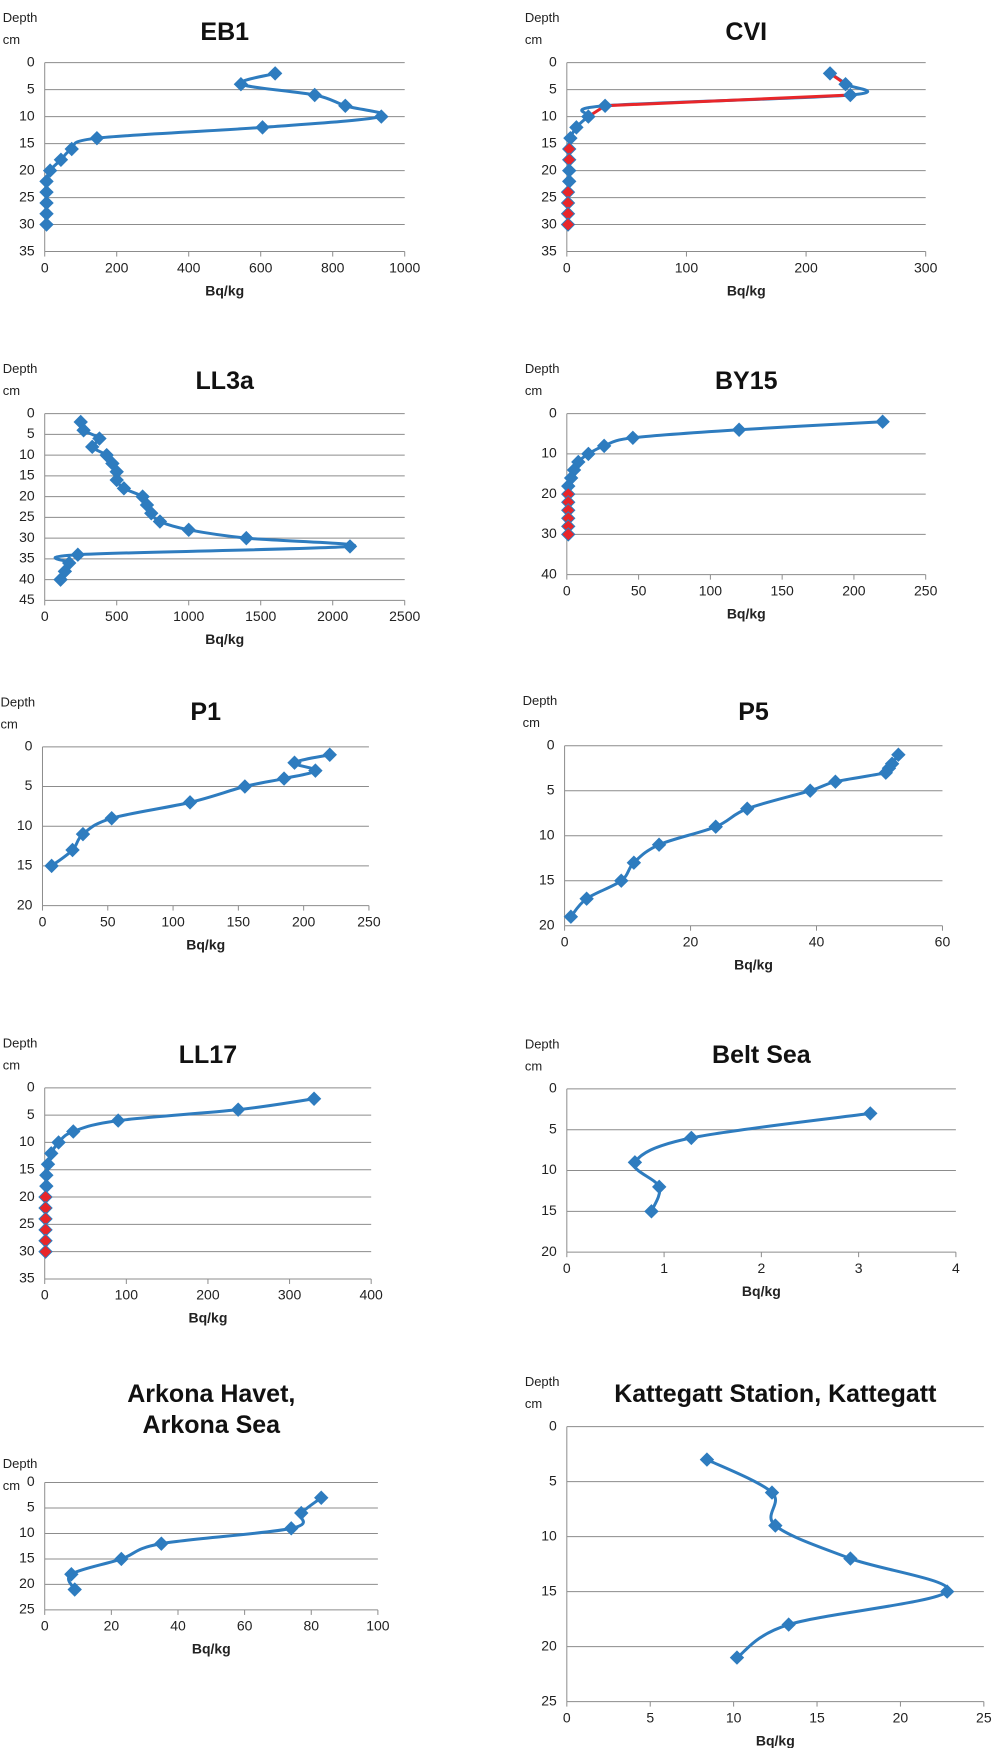 Image resolution: width=996 pixels, height=1748 pixels. What do you see at coordinates (333, 267) in the screenshot?
I see `x-tick-label: 800` at bounding box center [333, 267].